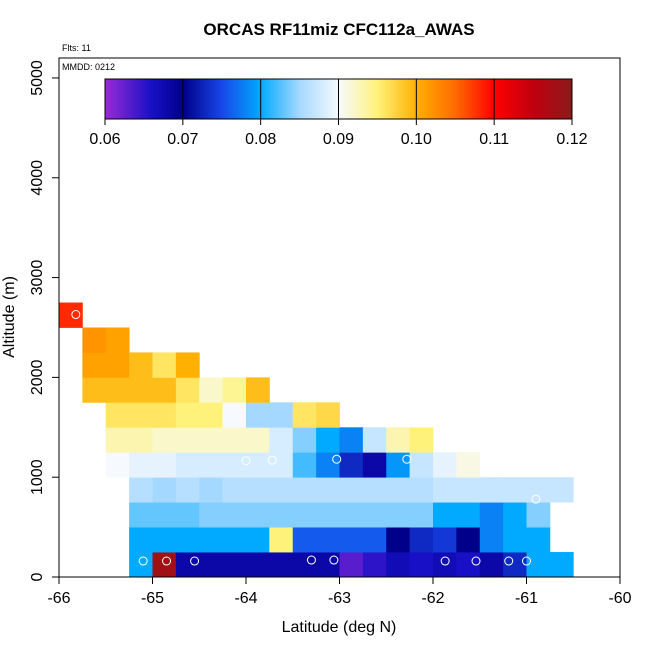  What do you see at coordinates (44, 320) in the screenshot?
I see `y-axis: 0 1000 2000 3000 4000 5000` at bounding box center [44, 320].